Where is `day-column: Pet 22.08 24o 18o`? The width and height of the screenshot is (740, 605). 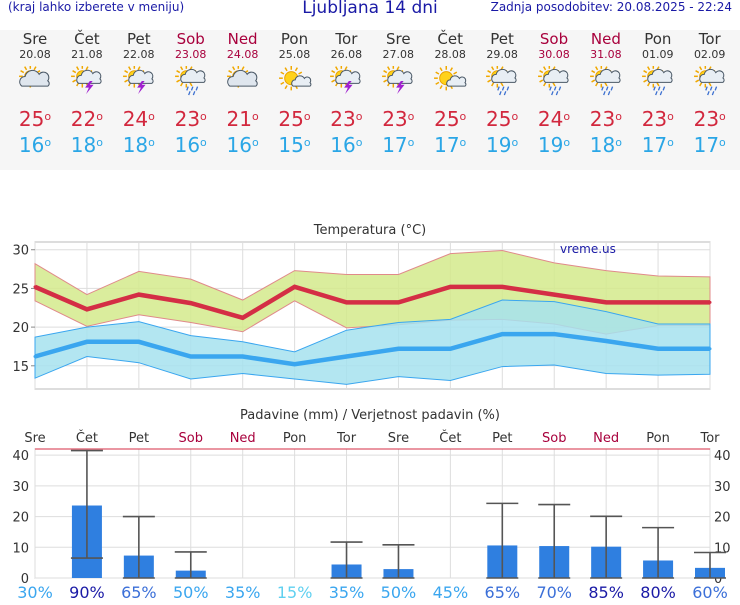
day-column: Pet 22.08 24o 18o is located at coordinates (139, 94).